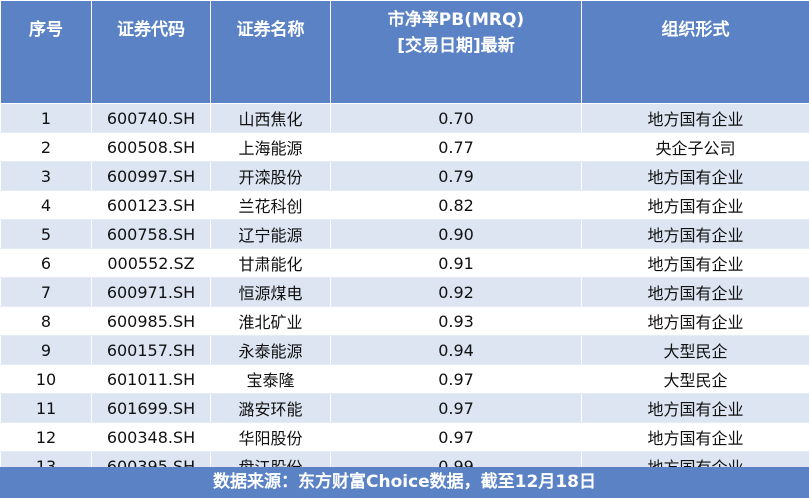 This screenshot has height=498, width=809. I want to click on table-row: 4 600123.SH 兰花科创 0.82 地方国有企业, so click(404, 205).